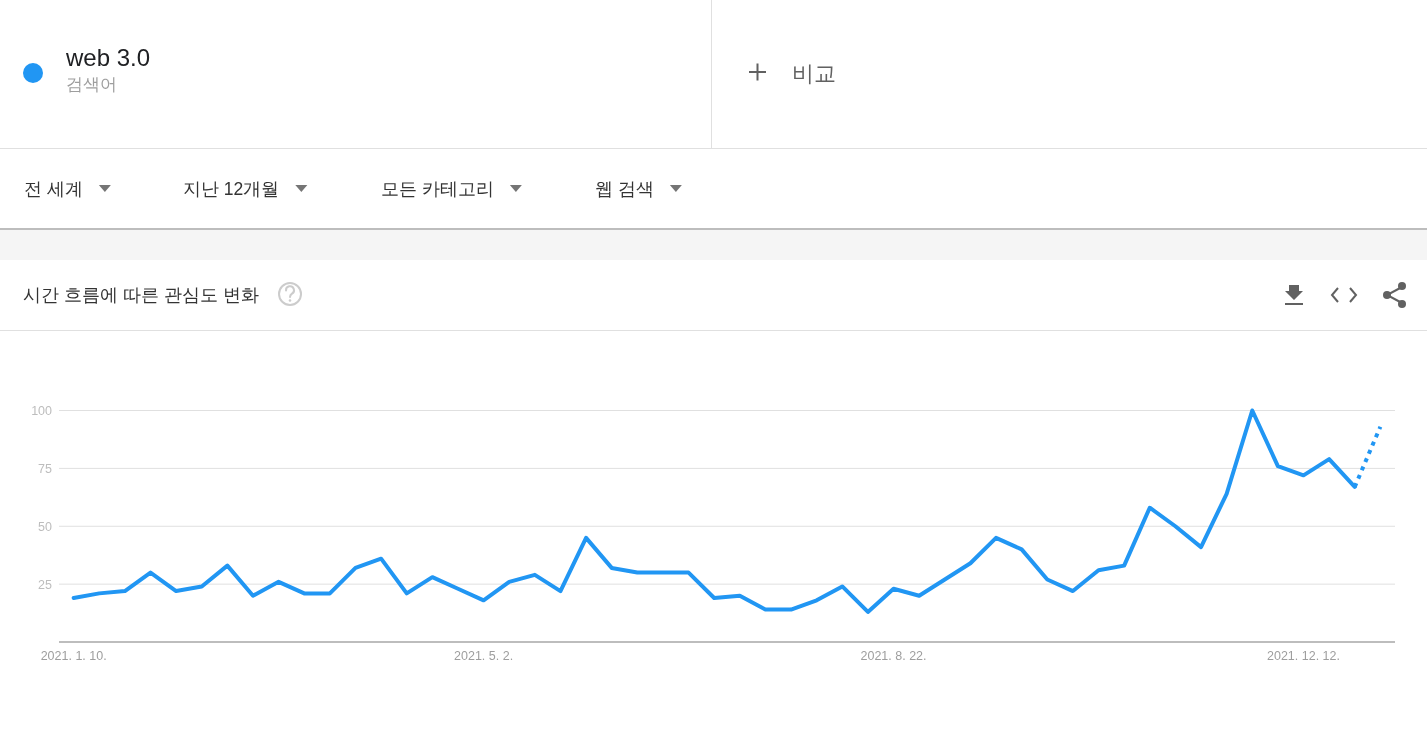 This screenshot has height=732, width=1427. What do you see at coordinates (73, 656) in the screenshot?
I see `xtick-label: 2021. 1. 10.` at bounding box center [73, 656].